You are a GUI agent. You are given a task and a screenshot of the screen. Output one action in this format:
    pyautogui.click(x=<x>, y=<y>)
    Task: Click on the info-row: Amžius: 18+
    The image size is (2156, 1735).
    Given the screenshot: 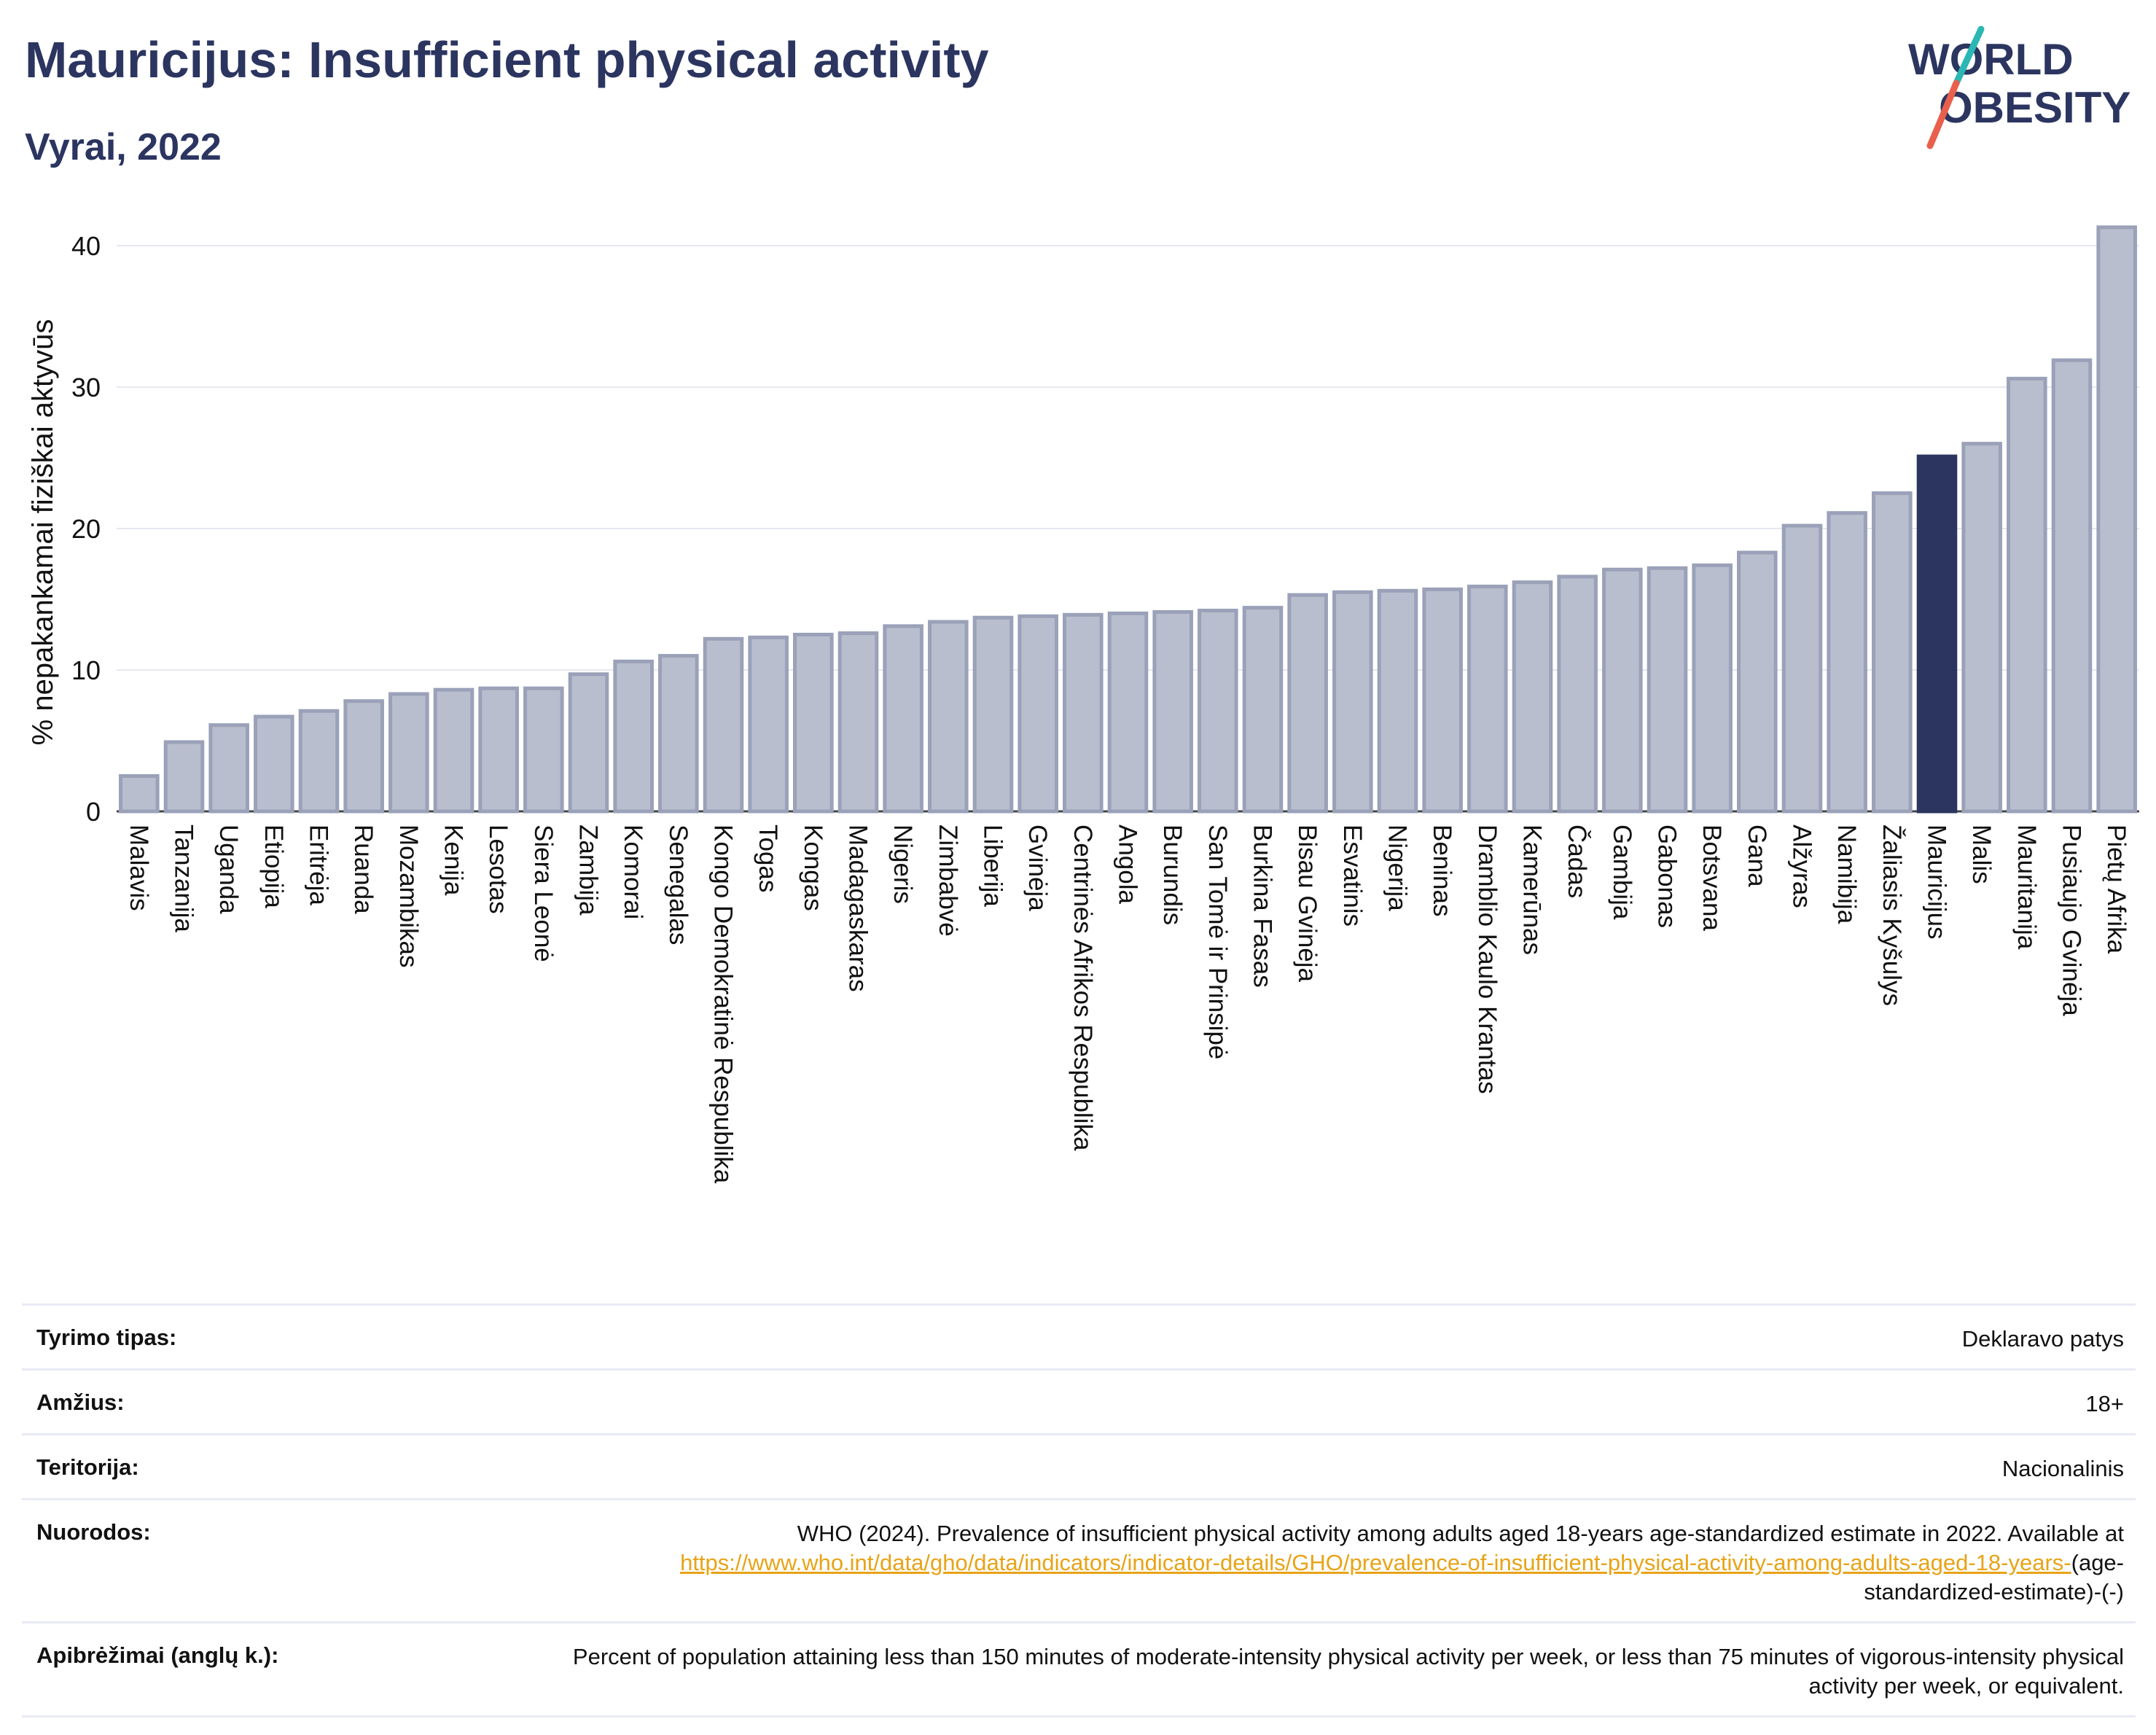 What is the action you would take?
    pyautogui.click(x=1079, y=1400)
    